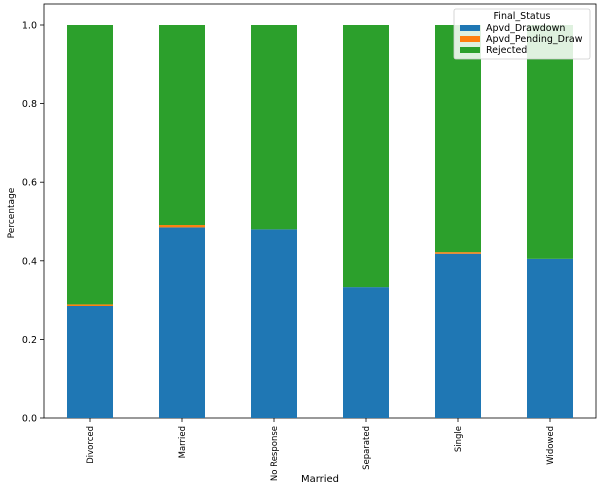  Describe the element at coordinates (525, 28) in the screenshot. I see `legend-entry: Apvd_Drawdown` at that location.